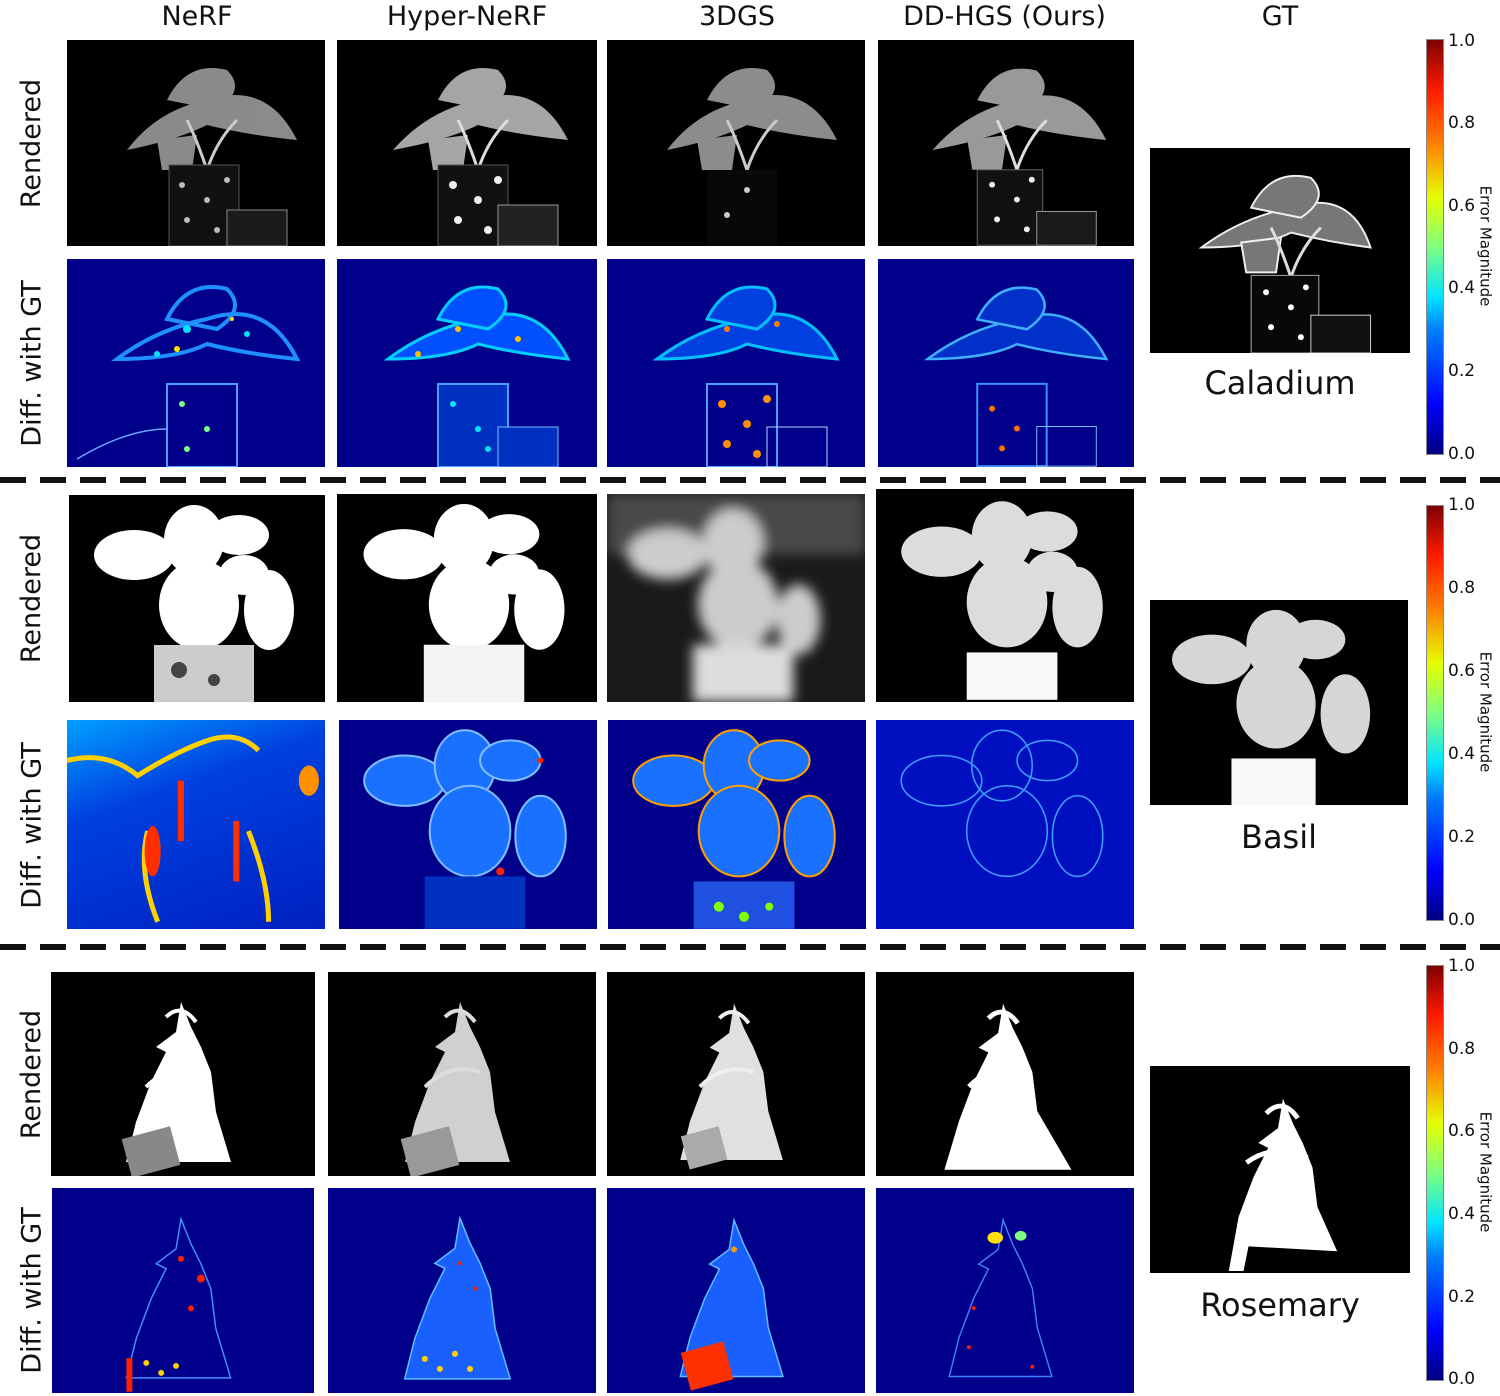 The height and width of the screenshot is (1396, 1500). What do you see at coordinates (1280, 16) in the screenshot?
I see `column-header-gt: GT` at bounding box center [1280, 16].